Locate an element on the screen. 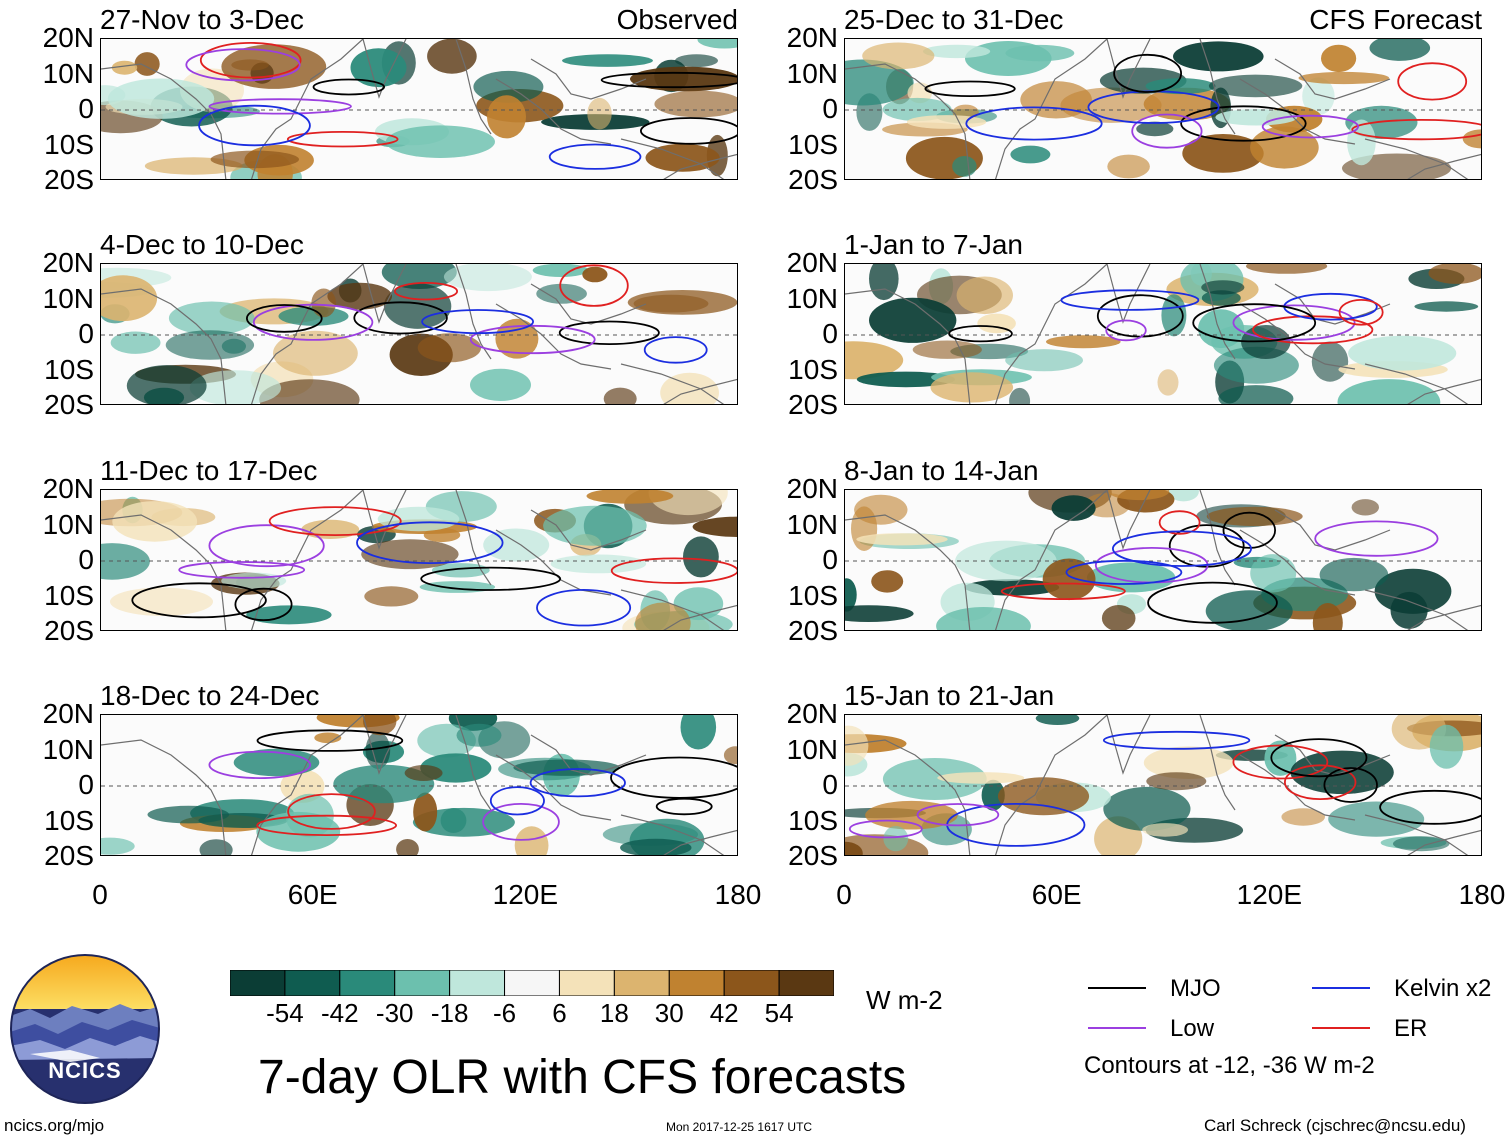  colorbar-swatches is located at coordinates (532, 983).